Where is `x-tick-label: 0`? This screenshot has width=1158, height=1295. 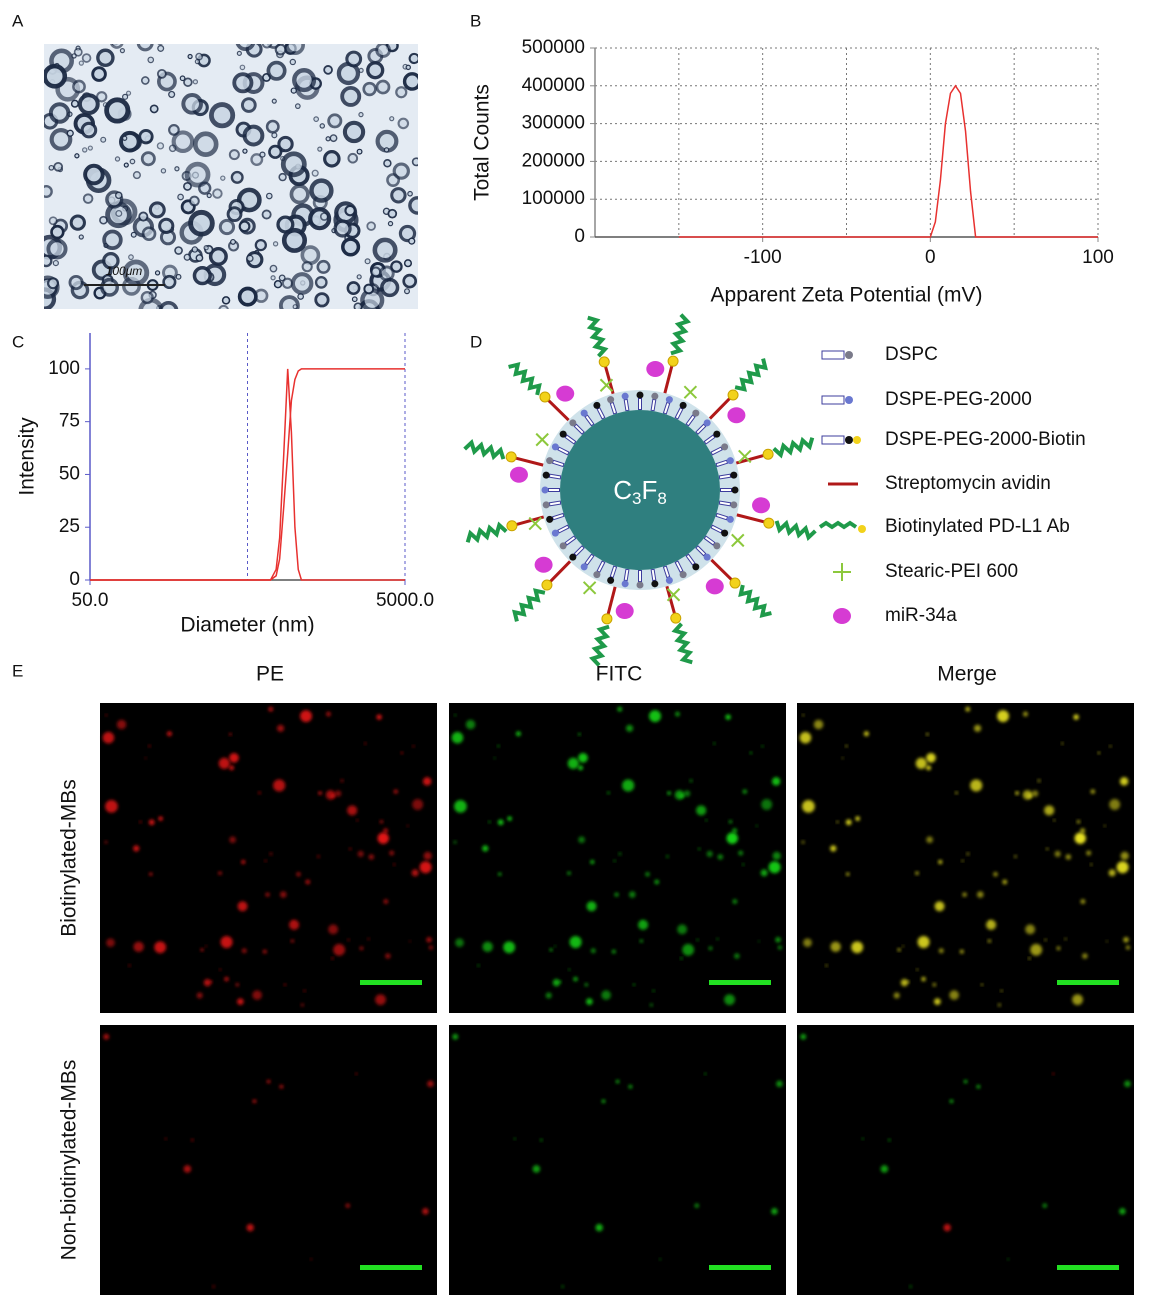
x-tick-label: 0 is located at coordinates (930, 257).